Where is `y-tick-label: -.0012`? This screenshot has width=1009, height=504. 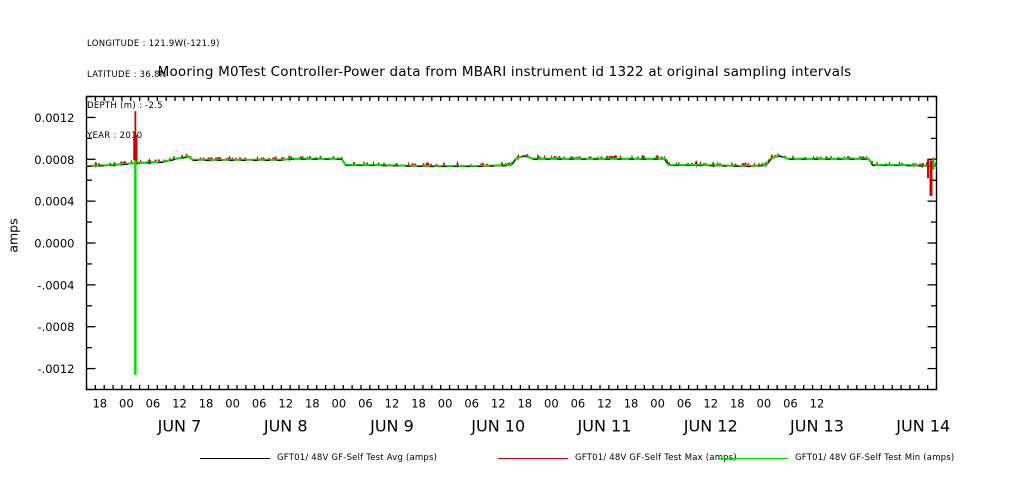 y-tick-label: -.0012 is located at coordinates (55, 369).